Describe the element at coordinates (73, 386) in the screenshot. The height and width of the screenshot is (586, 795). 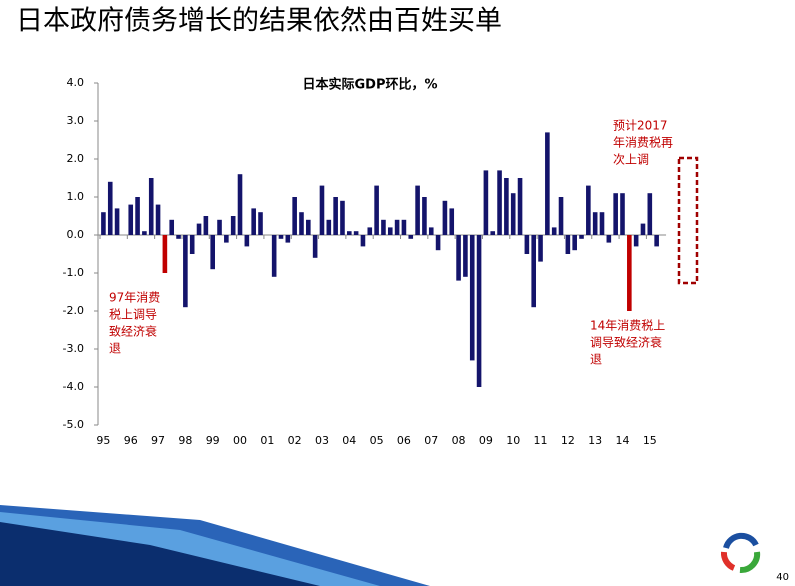
I see `y-tick-label: -4.0` at that location.